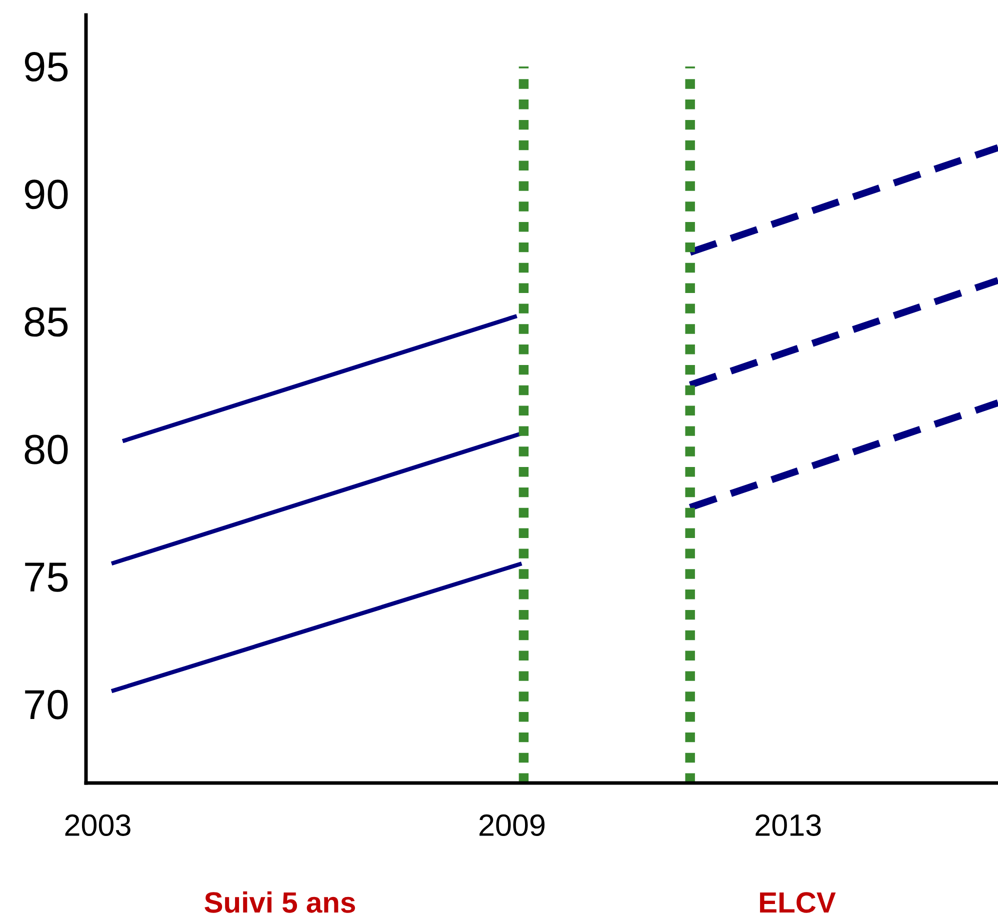  What do you see at coordinates (279, 902) in the screenshot?
I see `text: Suivi 5 ans` at bounding box center [279, 902].